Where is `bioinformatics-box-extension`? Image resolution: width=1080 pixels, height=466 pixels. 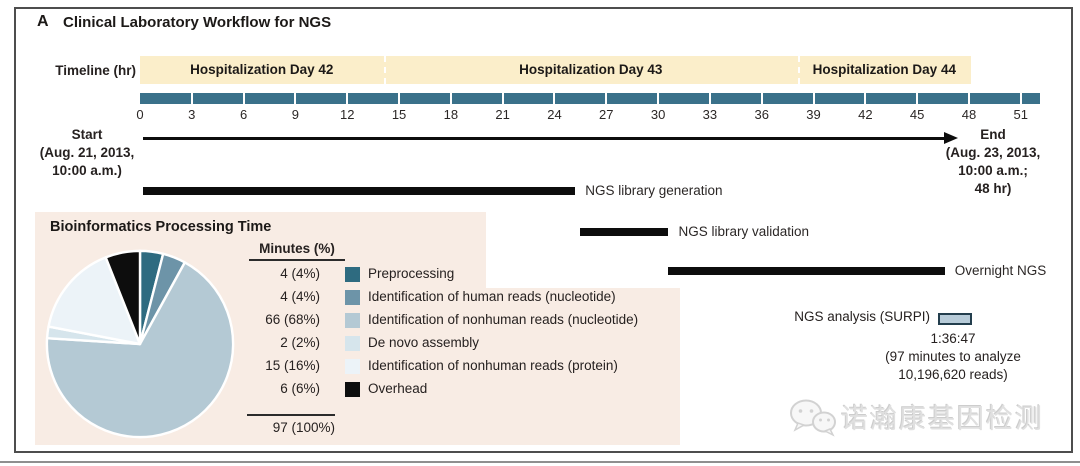
bioinformatics-box-extension is located at coordinates (583, 366).